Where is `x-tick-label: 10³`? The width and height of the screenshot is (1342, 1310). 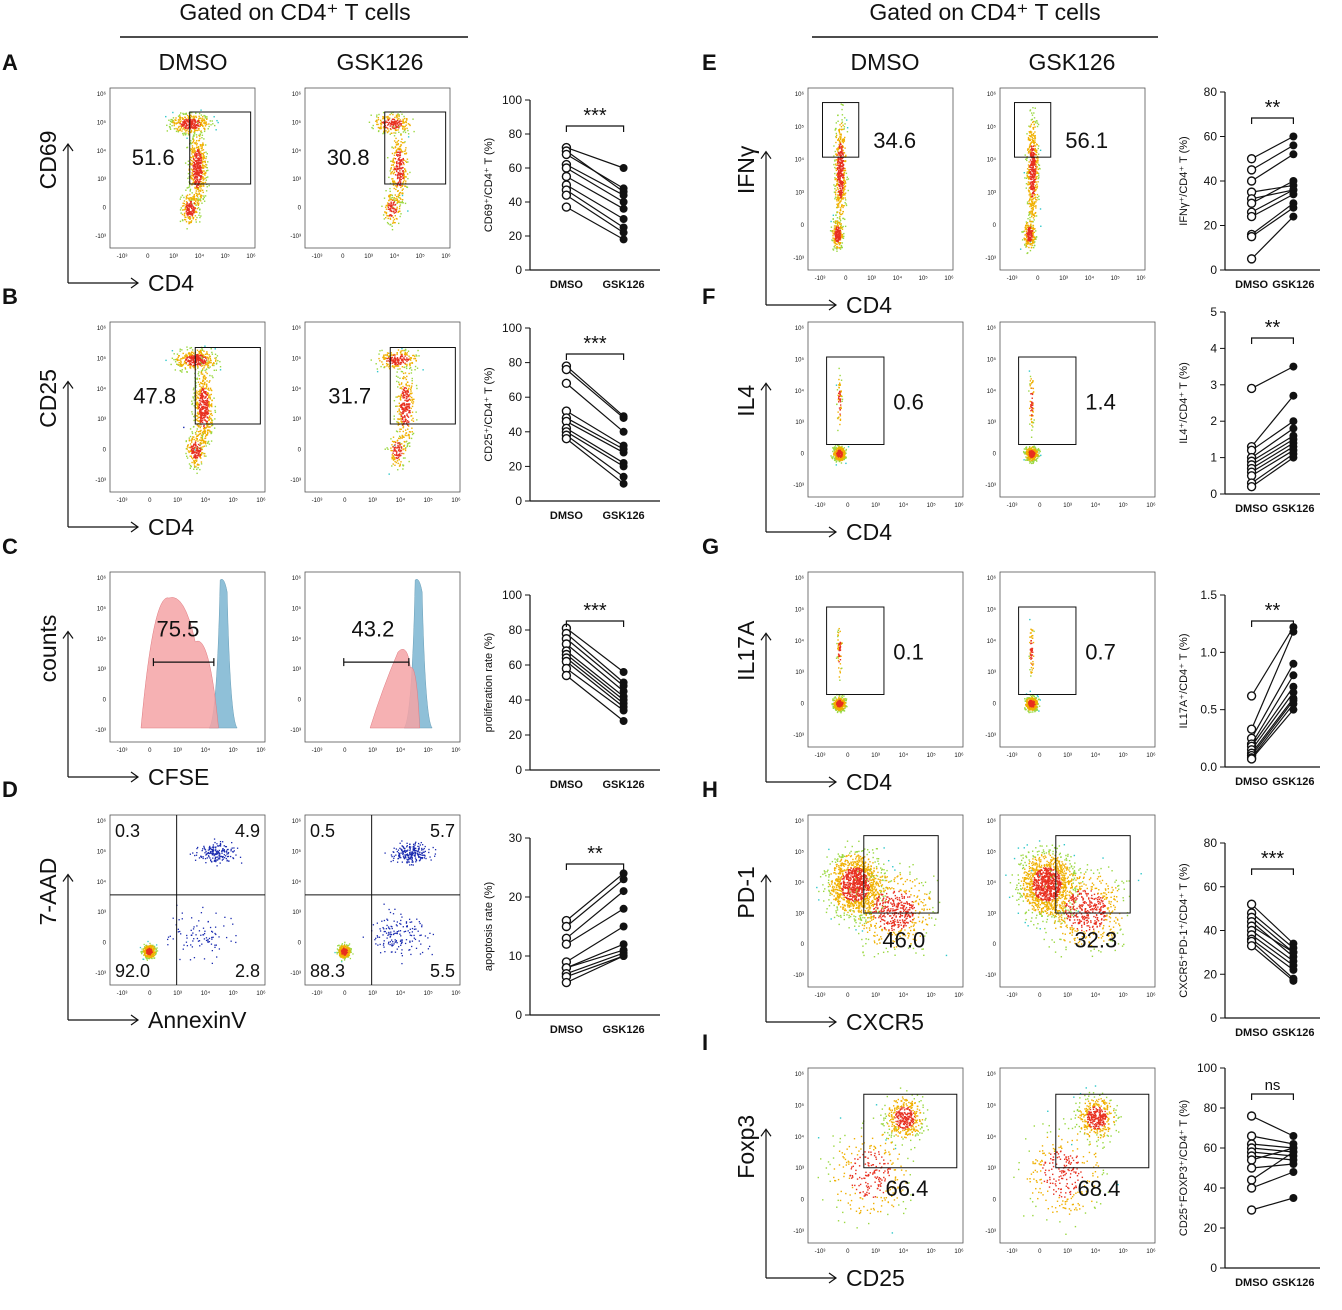
x-tick-label: 10³ is located at coordinates (173, 257).